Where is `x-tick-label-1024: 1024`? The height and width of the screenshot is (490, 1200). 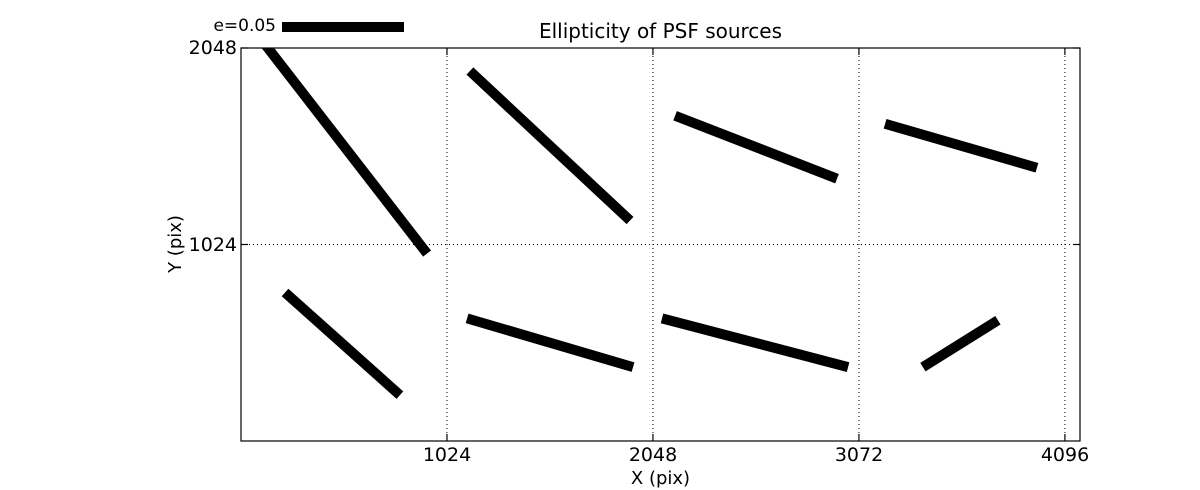 x-tick-label-1024: 1024 is located at coordinates (447, 455).